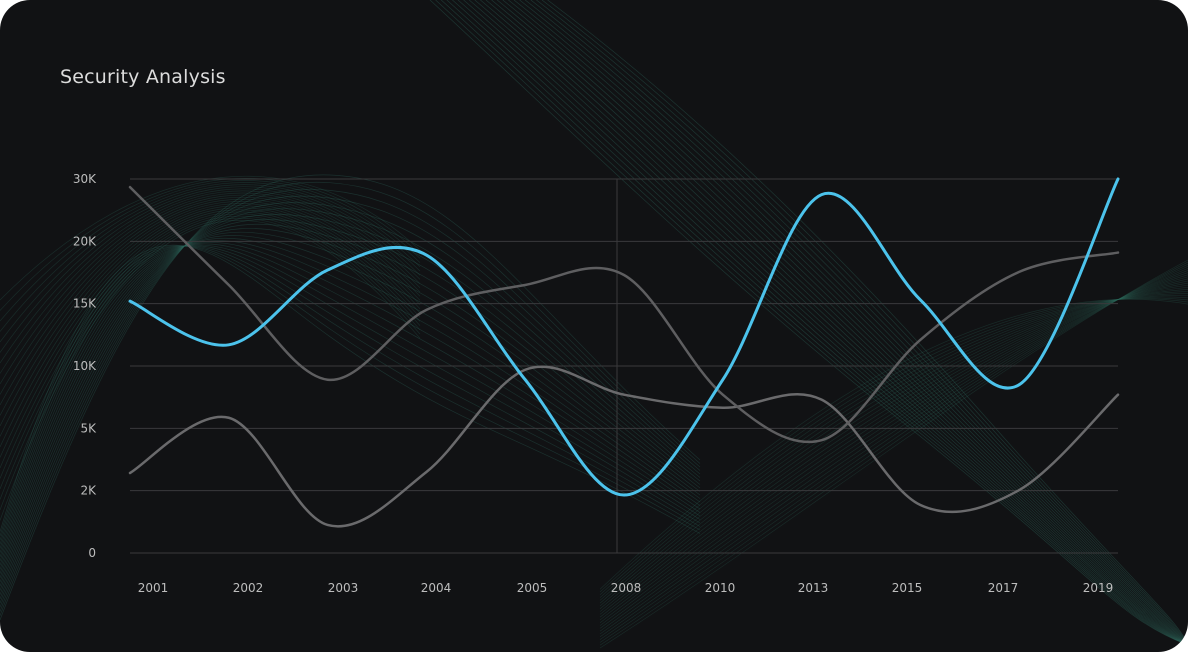  What do you see at coordinates (88, 491) in the screenshot?
I see `y-tick-label: 2K` at bounding box center [88, 491].